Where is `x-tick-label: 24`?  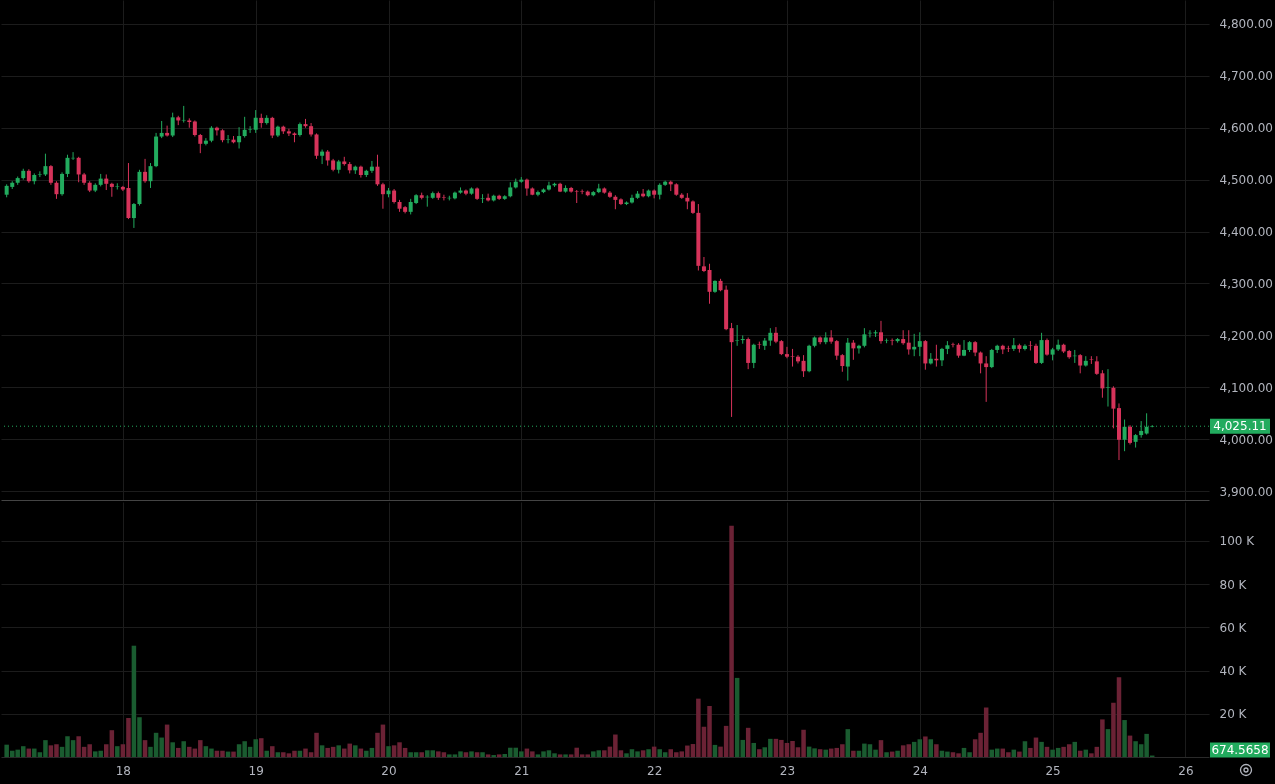
x-tick-label: 24 is located at coordinates (920, 770).